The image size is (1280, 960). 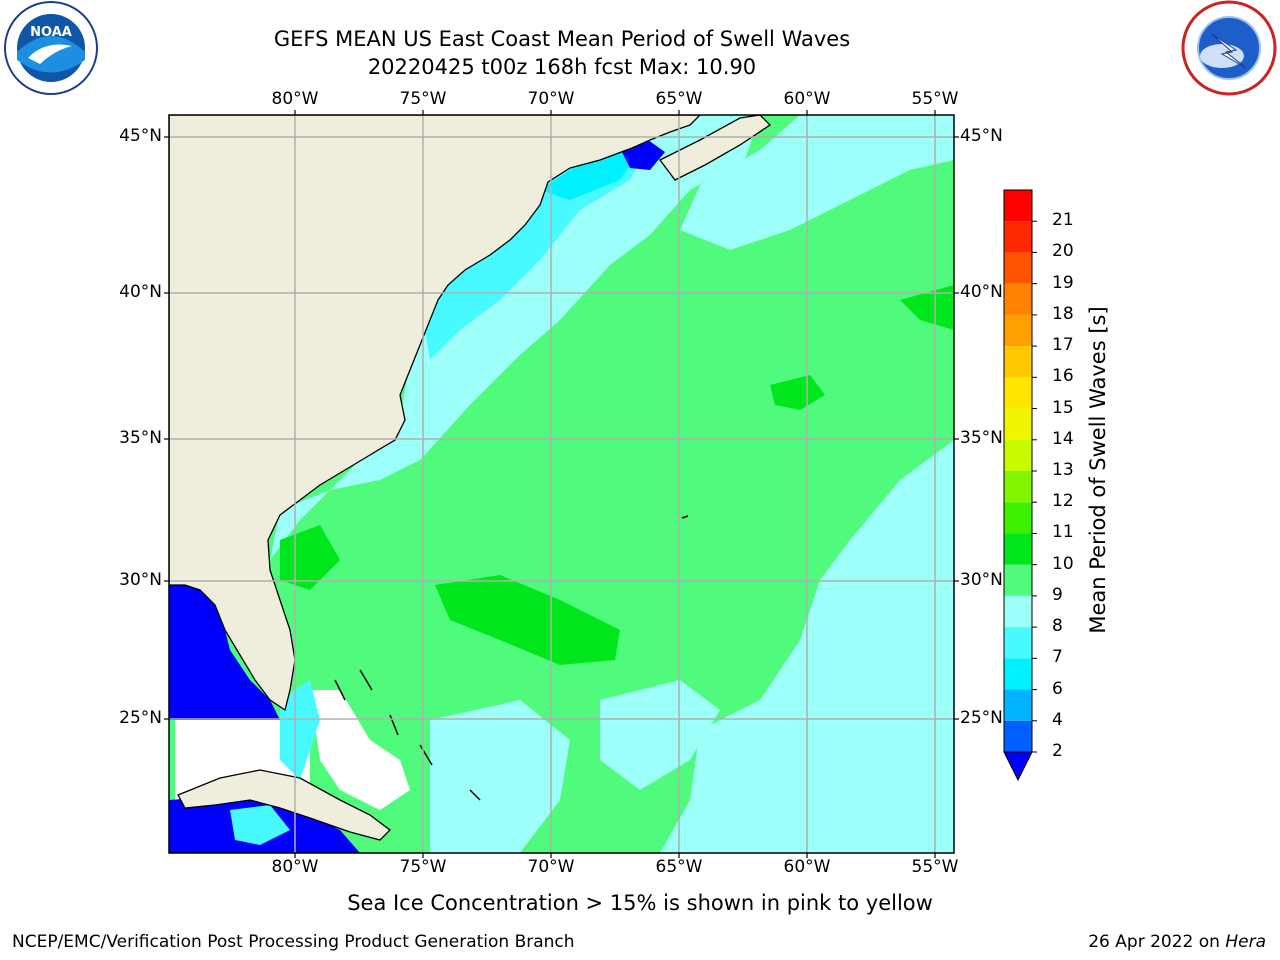 What do you see at coordinates (551, 867) in the screenshot?
I see `lon-label-bottom: 70°W` at bounding box center [551, 867].